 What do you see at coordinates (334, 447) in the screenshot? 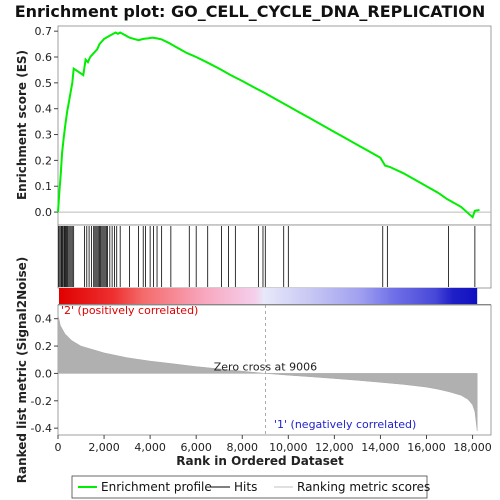
I see `x-tick-label: 12,000` at bounding box center [334, 447].